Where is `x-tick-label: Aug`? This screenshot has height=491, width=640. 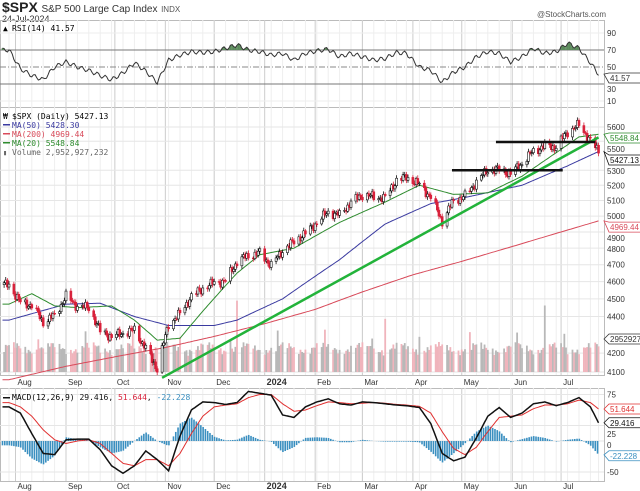 x-tick-label: Aug is located at coordinates (25, 382).